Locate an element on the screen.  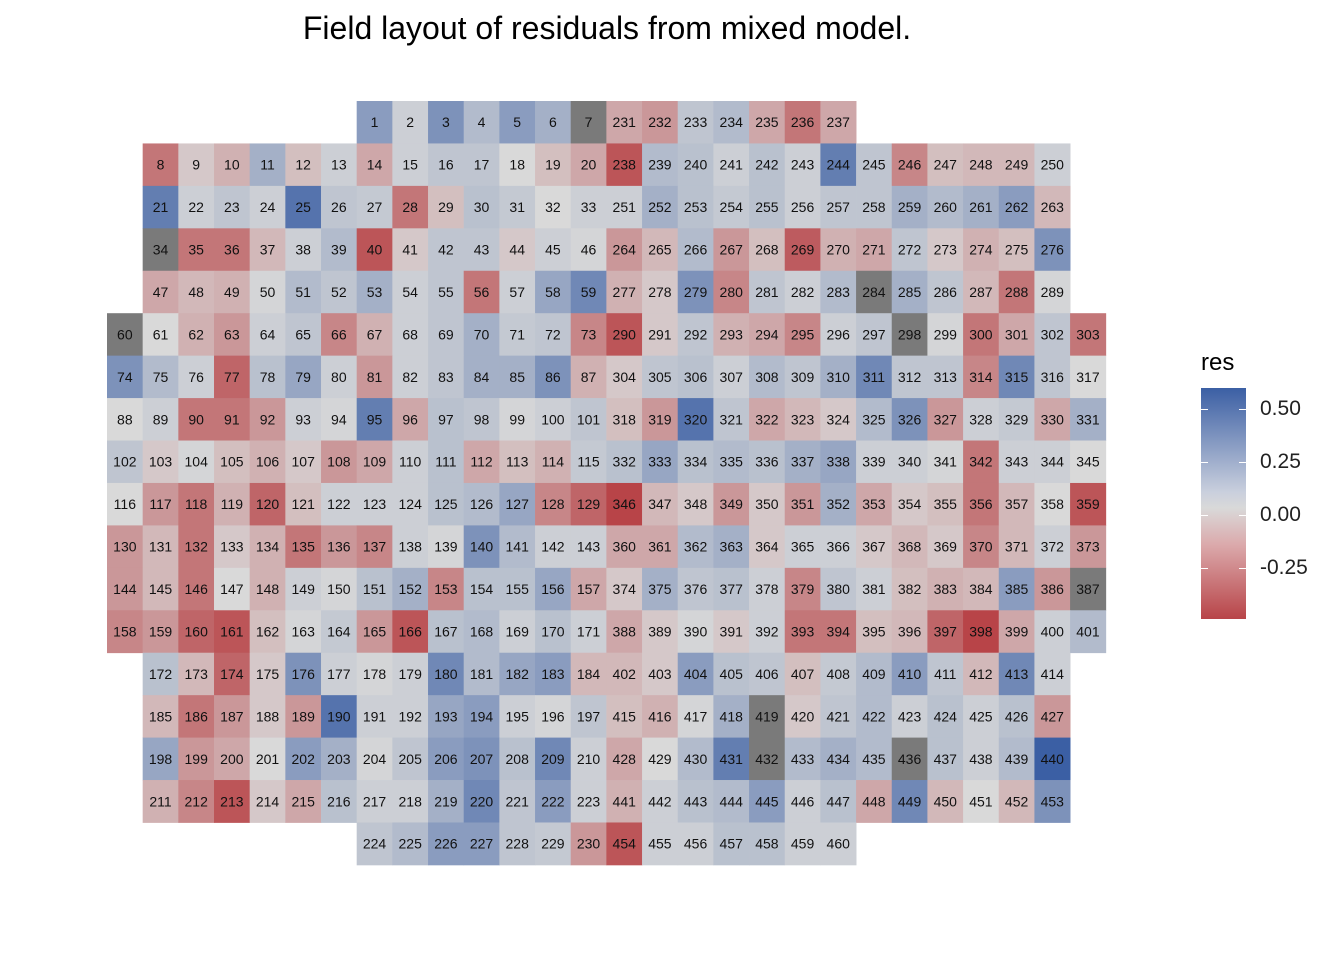
cell-label: 382 is located at coordinates (910, 589).